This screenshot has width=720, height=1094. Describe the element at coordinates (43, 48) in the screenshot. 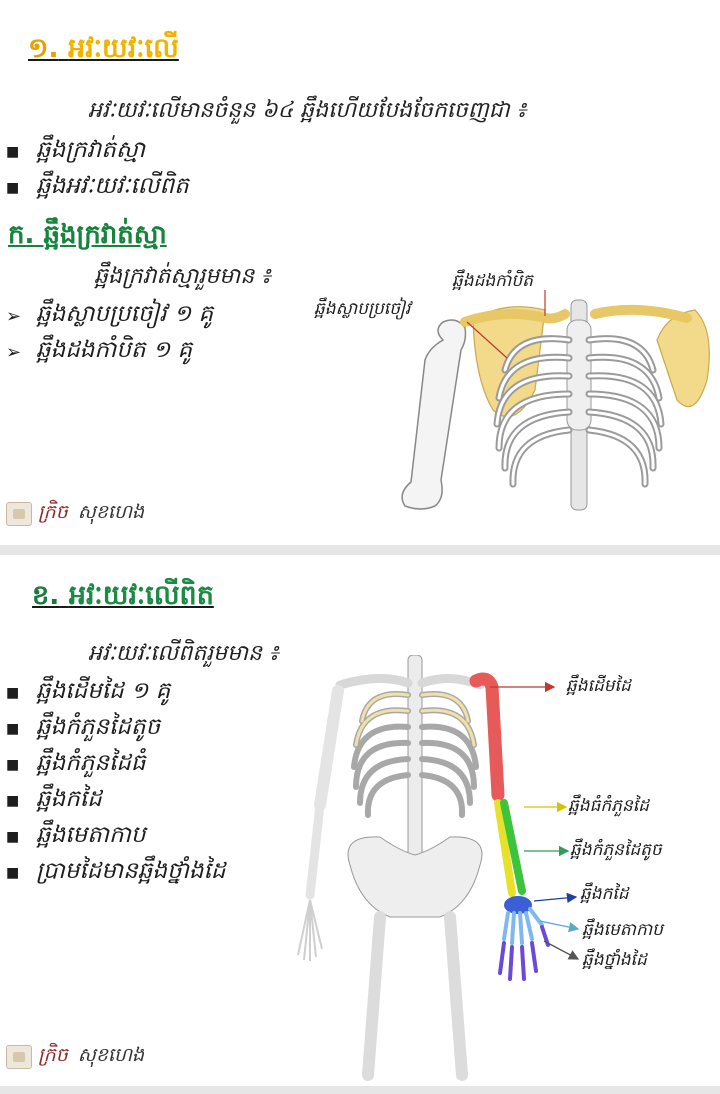

I see `section1-number: ១.` at that location.